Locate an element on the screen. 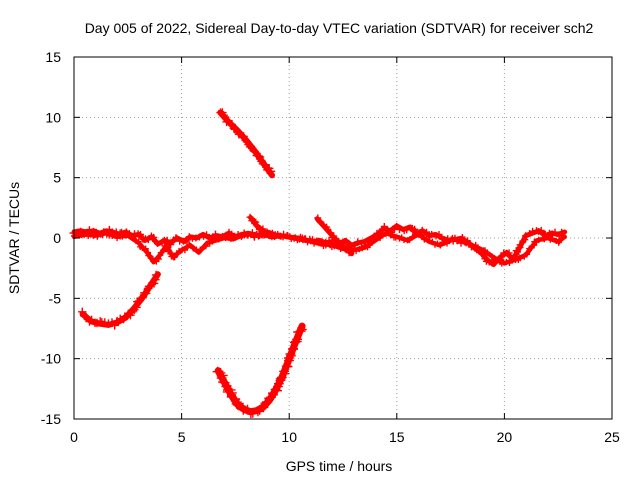  series-short-segment-b is located at coordinates (259, 226).